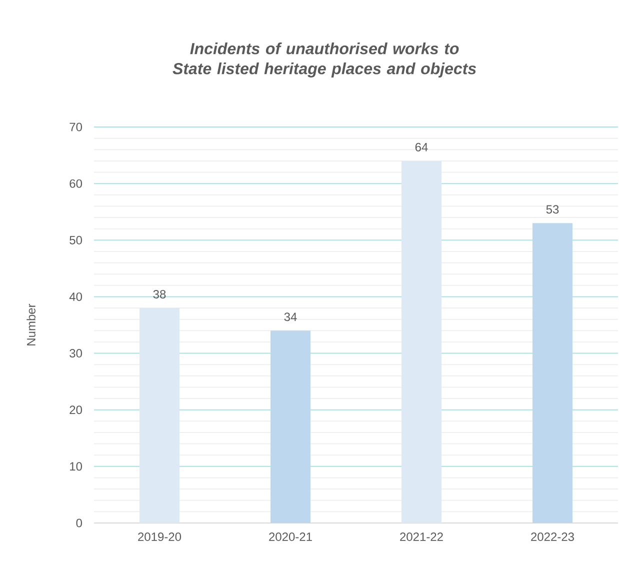  Describe the element at coordinates (421, 147) in the screenshot. I see `data-label: 64` at that location.